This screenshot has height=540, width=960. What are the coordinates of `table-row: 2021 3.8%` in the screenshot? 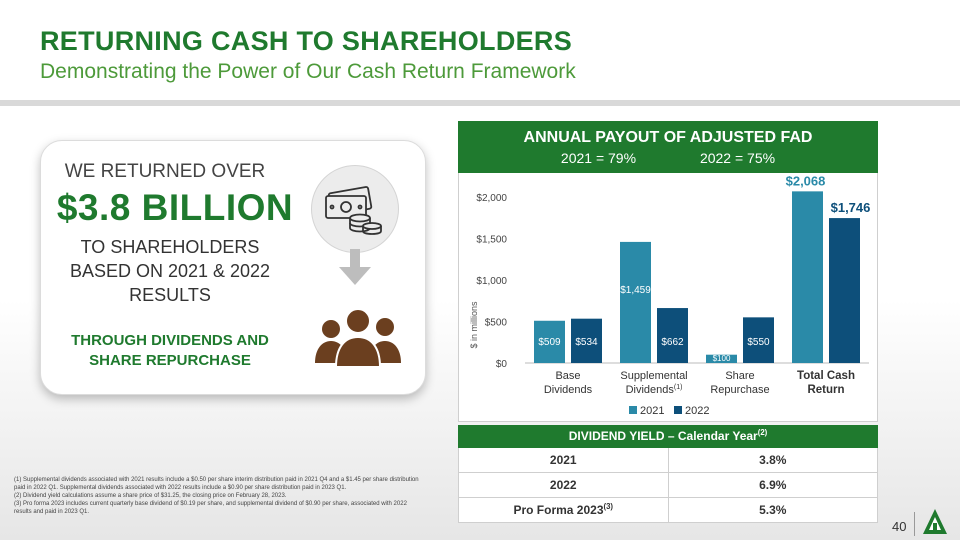 It's located at (668, 460).